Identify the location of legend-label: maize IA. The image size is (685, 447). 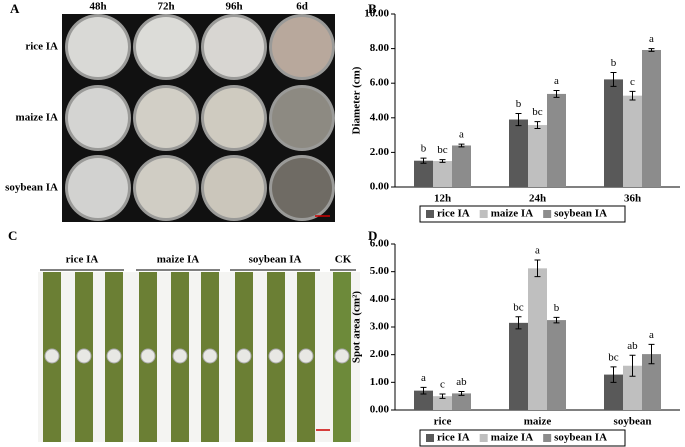
(512, 214).